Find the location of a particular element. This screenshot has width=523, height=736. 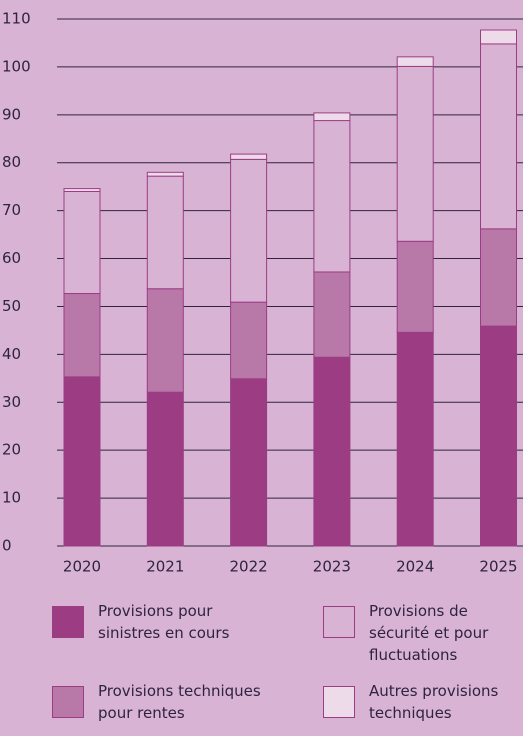

y-tick-label: 40 is located at coordinates (11, 354).